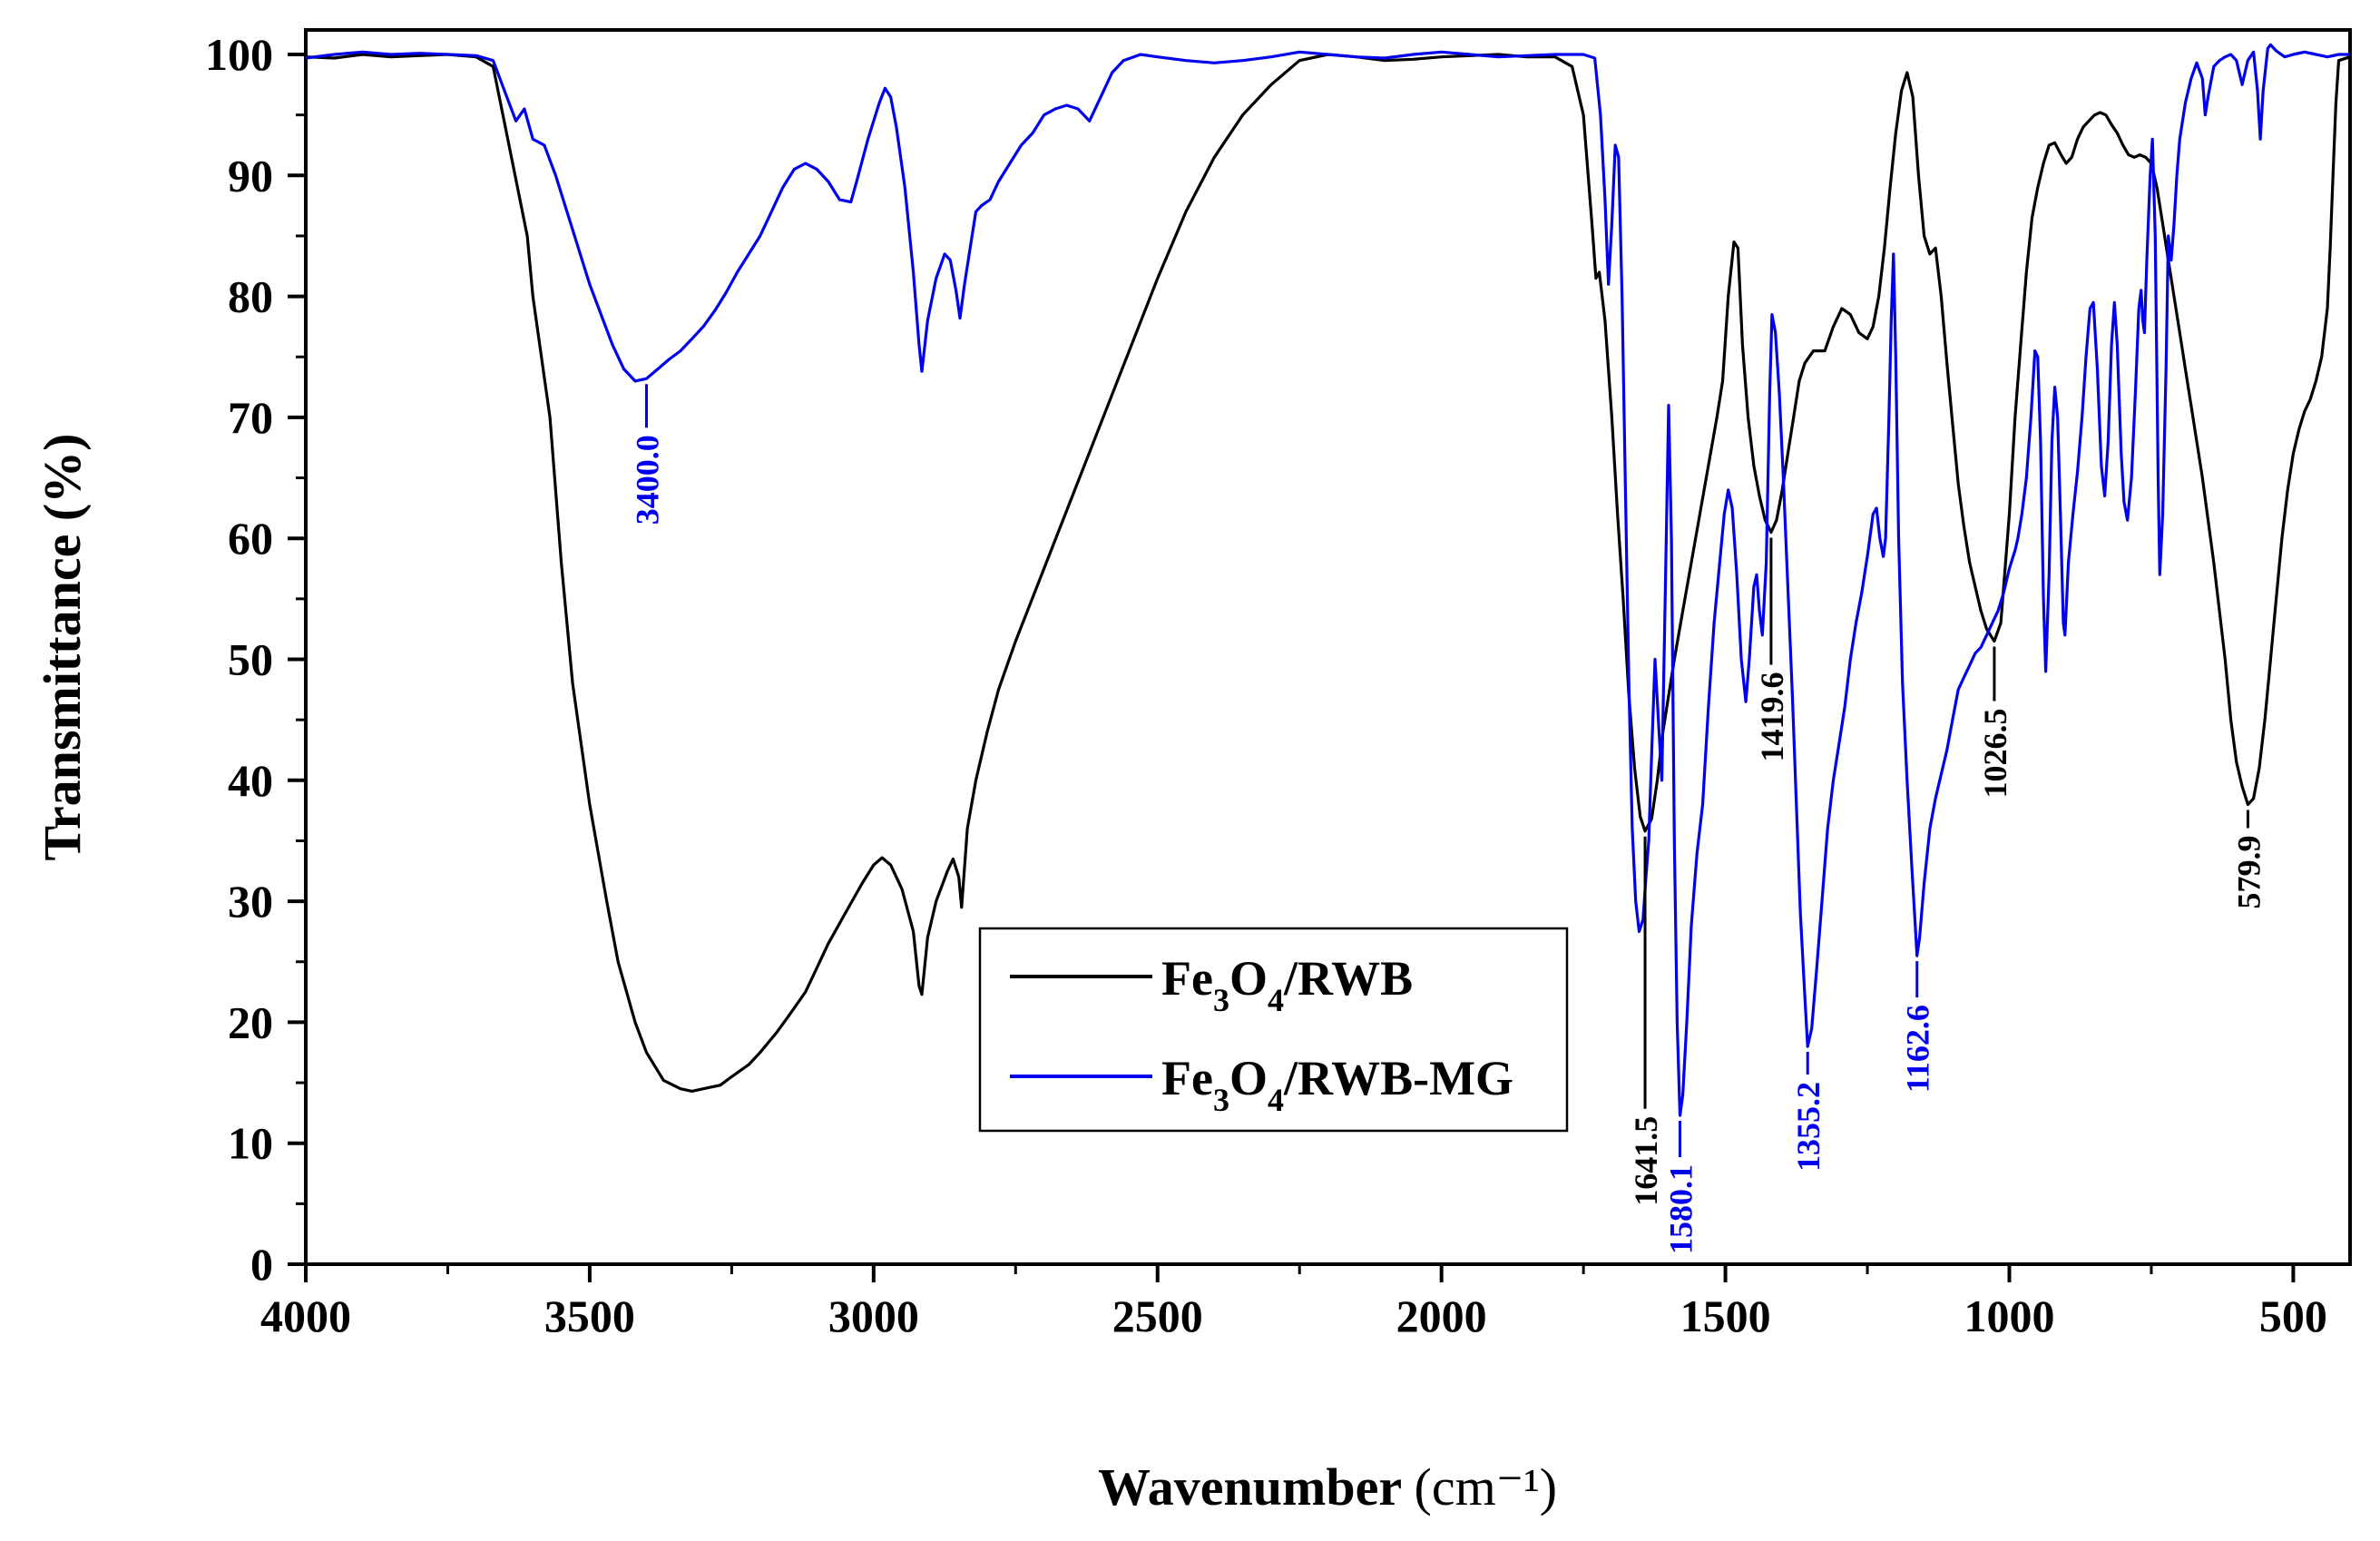 The height and width of the screenshot is (1541, 2380). I want to click on peak-label: 1355.2, so click(1809, 1127).